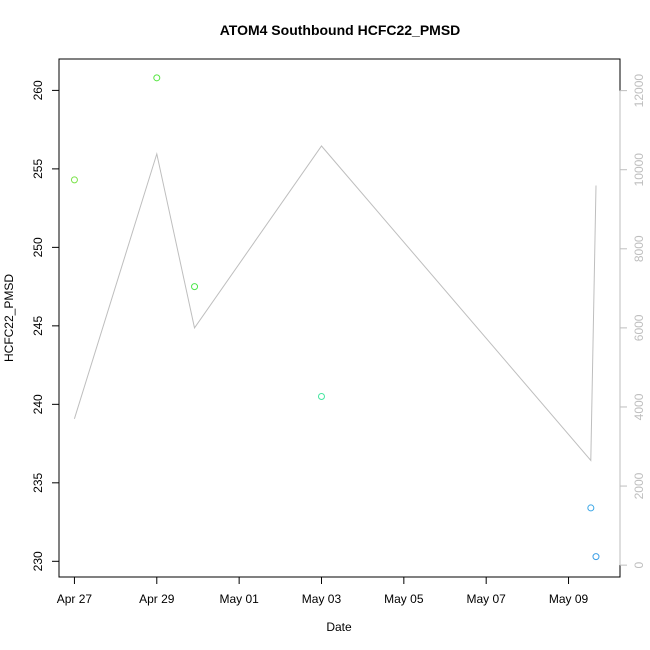 This screenshot has width=650, height=650. Describe the element at coordinates (639, 485) in the screenshot. I see `y2-tick-label: 2000` at that location.